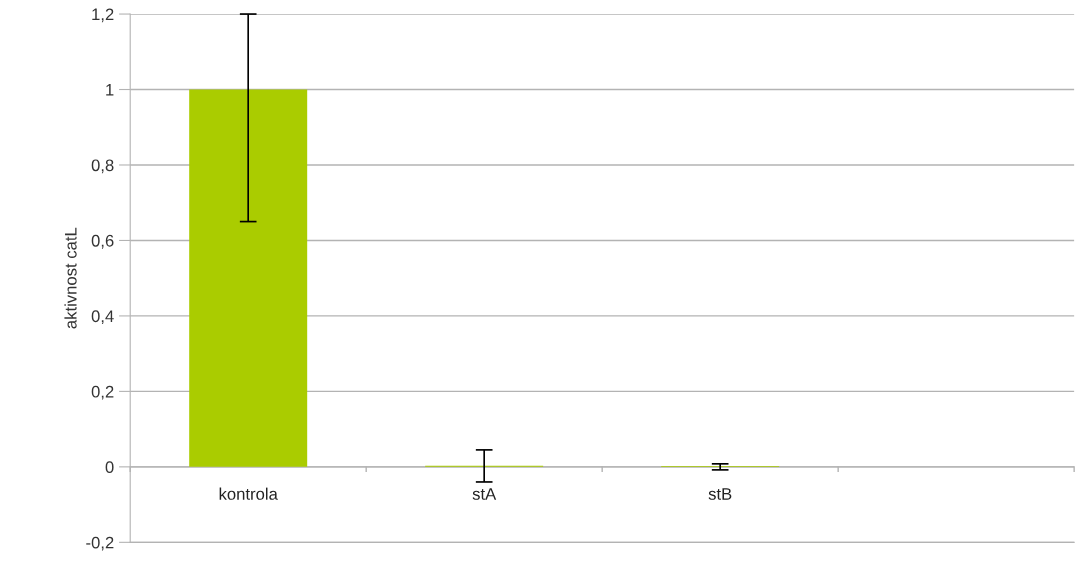 Image resolution: width=1085 pixels, height=562 pixels. Describe the element at coordinates (720, 494) in the screenshot. I see `x-tick-label: stB` at that location.